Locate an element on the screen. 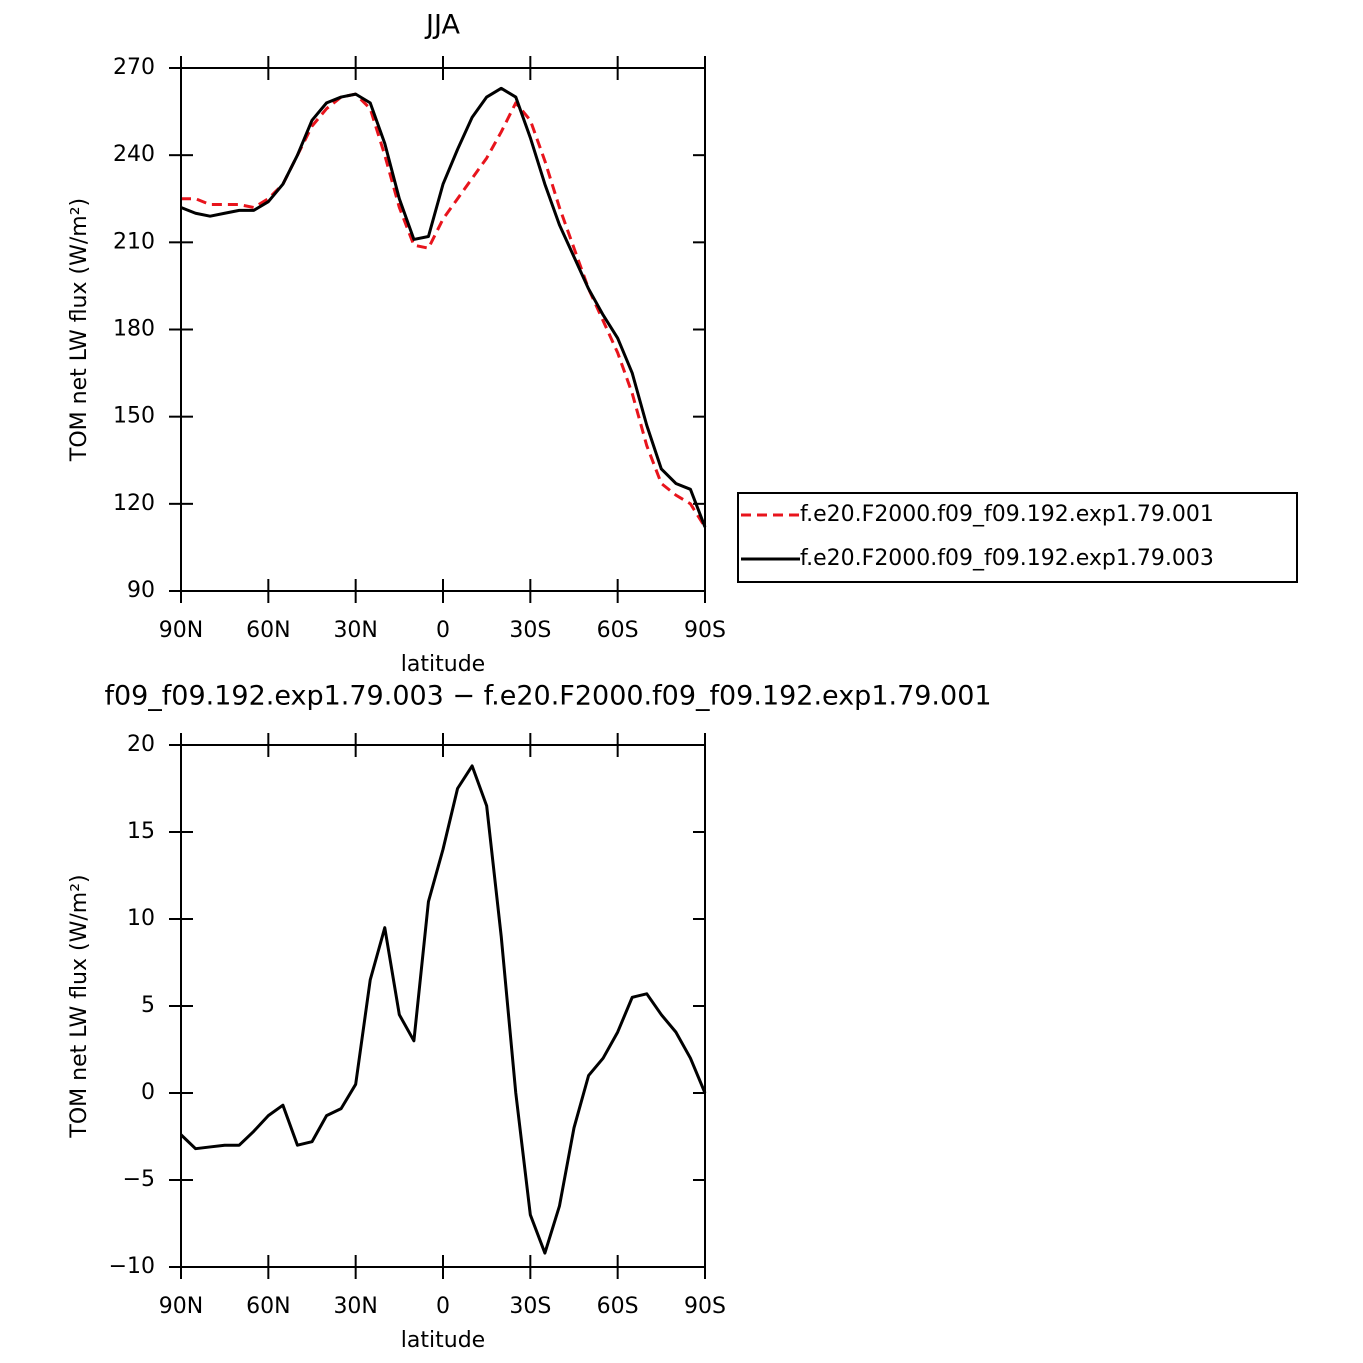 The image size is (1363, 1363). y-tick-label: 150 is located at coordinates (134, 416).